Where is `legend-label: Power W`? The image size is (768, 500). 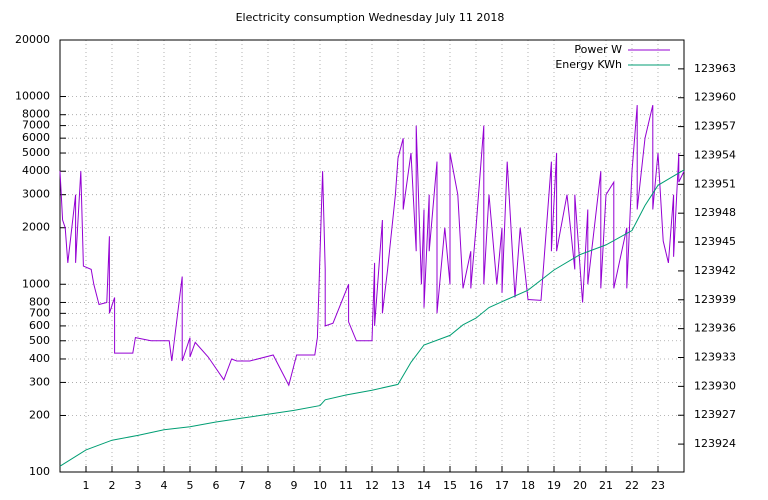
legend-label: Power W is located at coordinates (598, 49).